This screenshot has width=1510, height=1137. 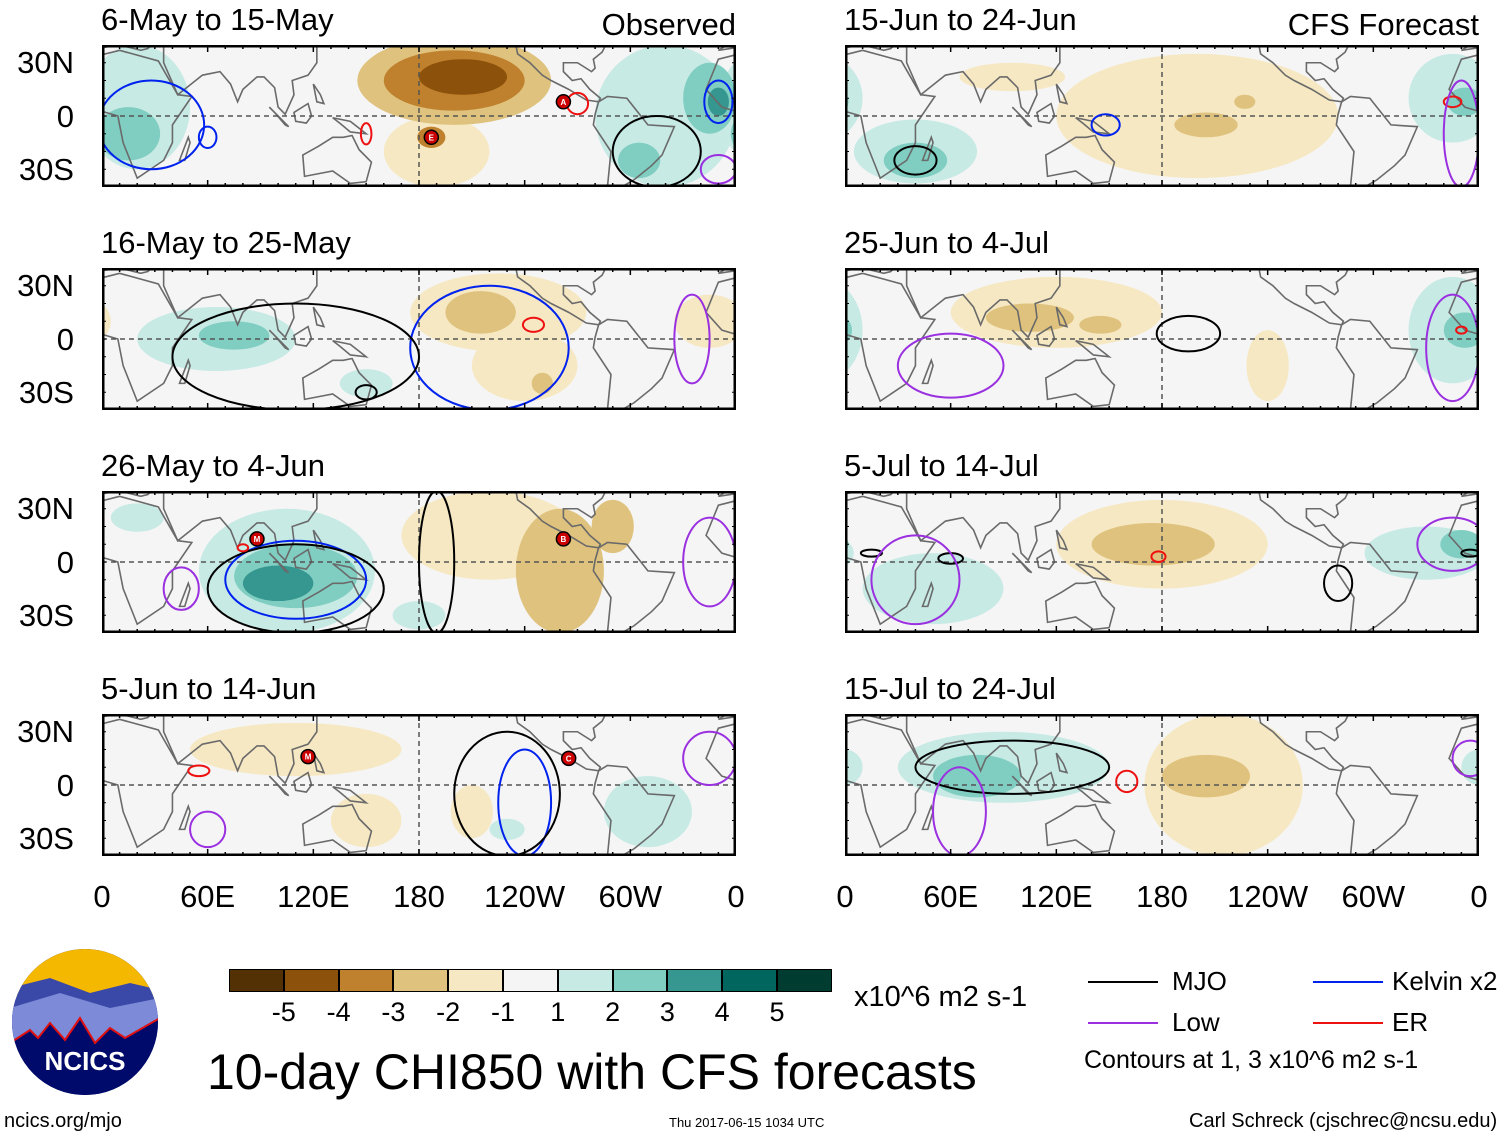 What do you see at coordinates (448, 1012) in the screenshot?
I see `colorbar-tick-label: -2` at bounding box center [448, 1012].